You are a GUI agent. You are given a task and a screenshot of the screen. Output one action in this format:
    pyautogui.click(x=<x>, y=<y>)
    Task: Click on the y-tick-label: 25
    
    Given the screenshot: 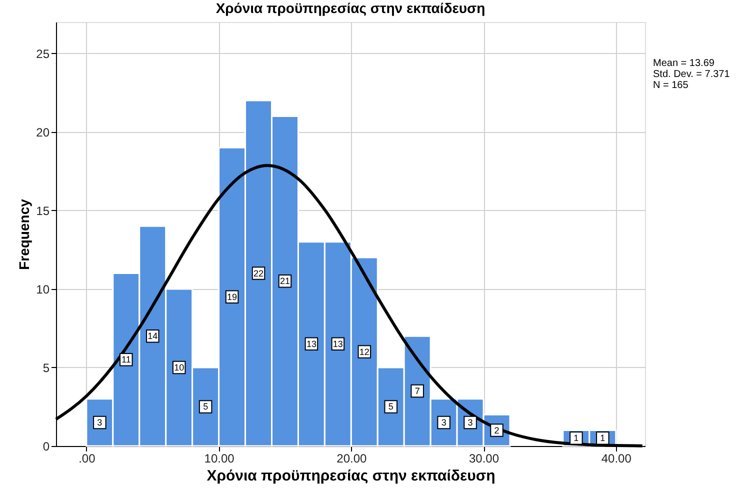 What is the action you would take?
    pyautogui.click(x=43, y=53)
    